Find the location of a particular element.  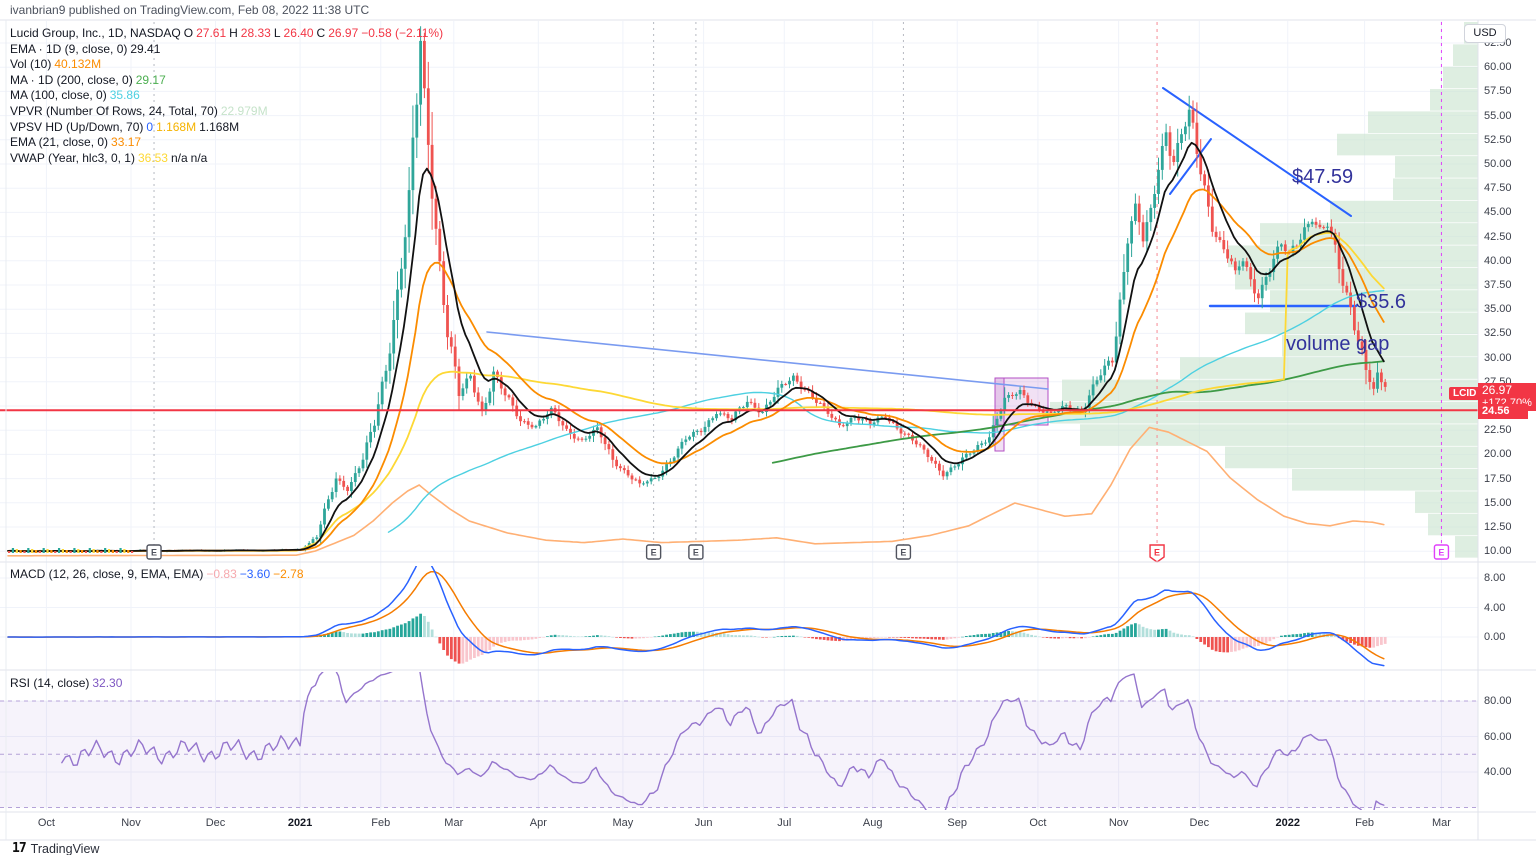

price-axis-label: 40.00 is located at coordinates (1498, 260).